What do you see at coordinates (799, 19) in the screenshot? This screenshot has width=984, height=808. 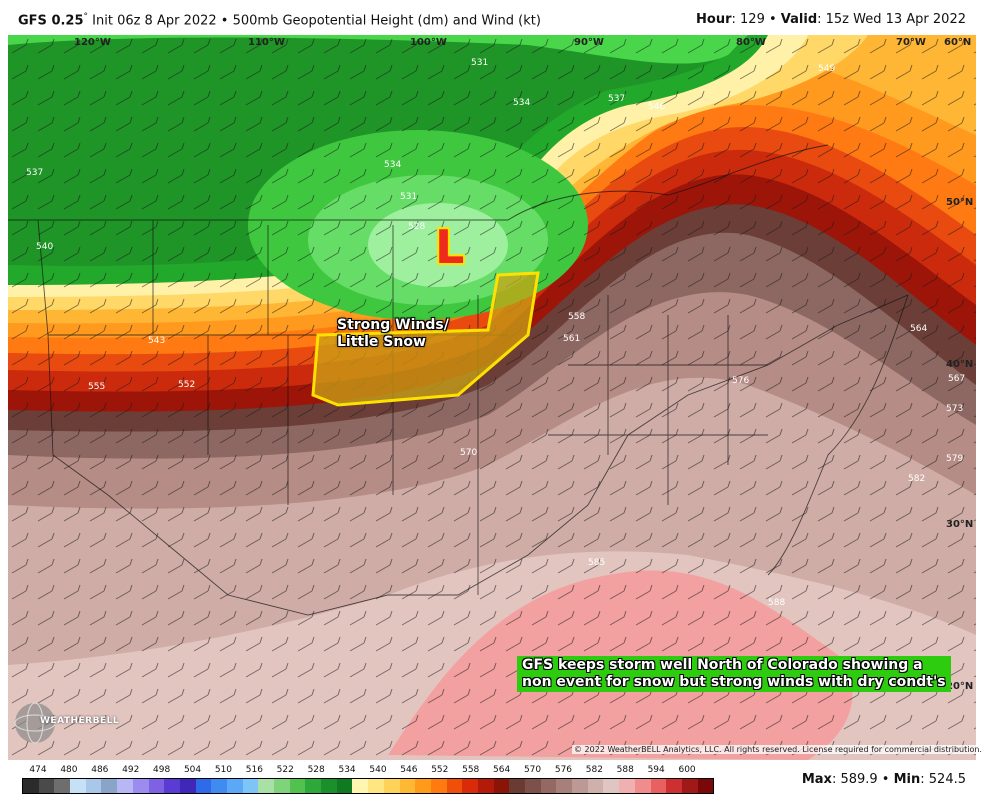 I see `valid-label: Valid` at bounding box center [799, 19].